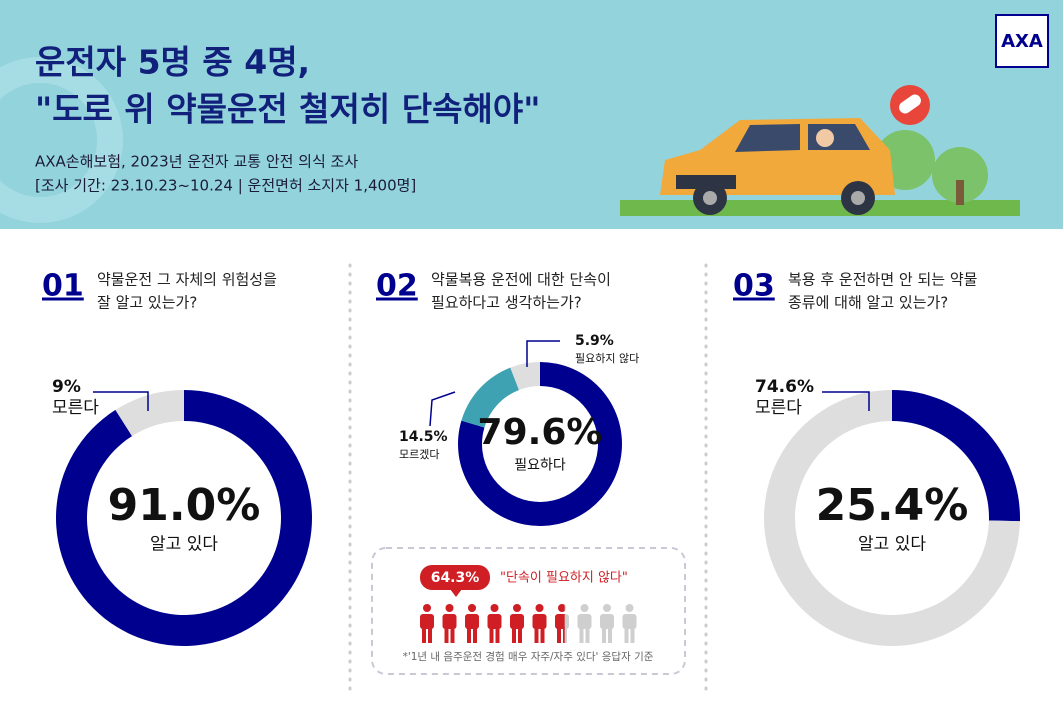  What do you see at coordinates (196, 162) in the screenshot?
I see `subtitle: AXA손해보험, 2023년 운전자 교통 안전 의식 조사` at bounding box center [196, 162].